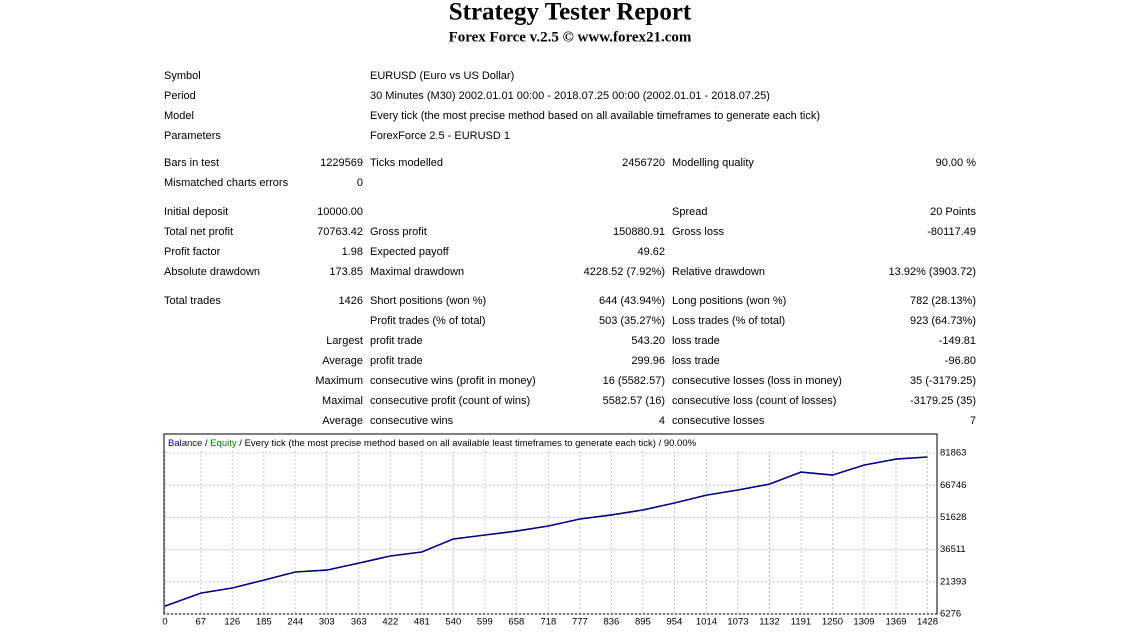  Describe the element at coordinates (264, 622) in the screenshot. I see `x-tick-label: 185` at that location.